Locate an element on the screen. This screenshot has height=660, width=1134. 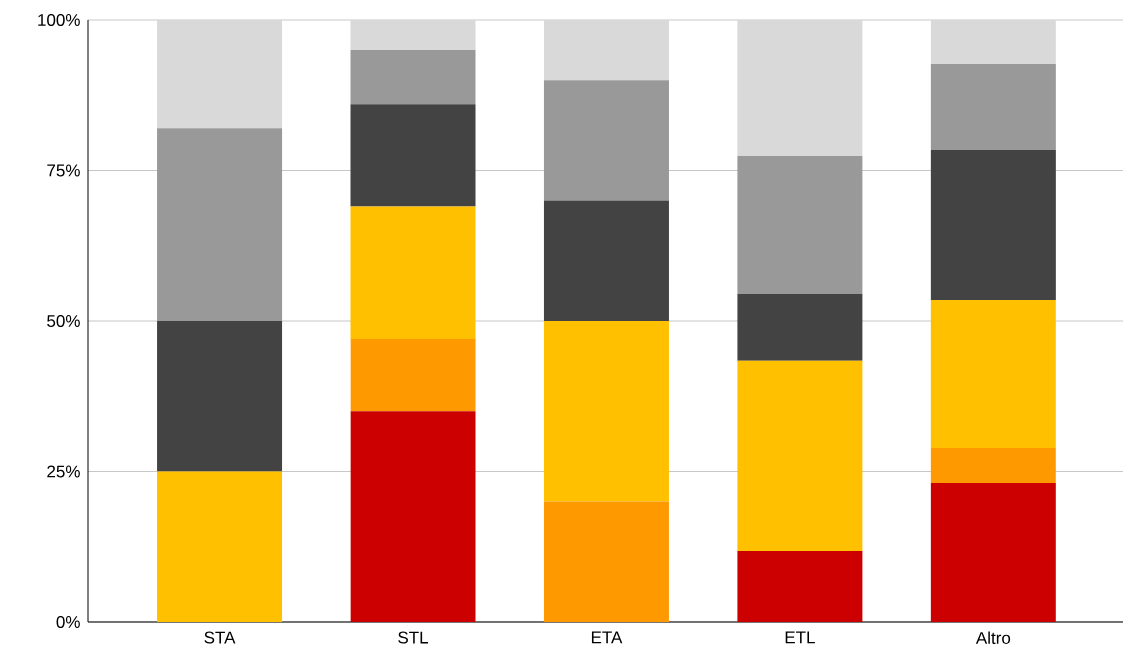
x-tick-label: STL is located at coordinates (413, 637).